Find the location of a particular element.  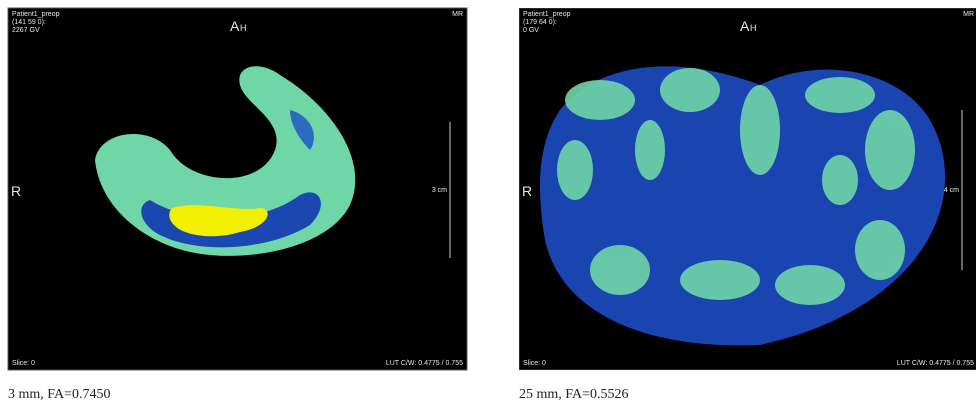

caption: 25 mm, FA=0.5526 is located at coordinates (574, 394).